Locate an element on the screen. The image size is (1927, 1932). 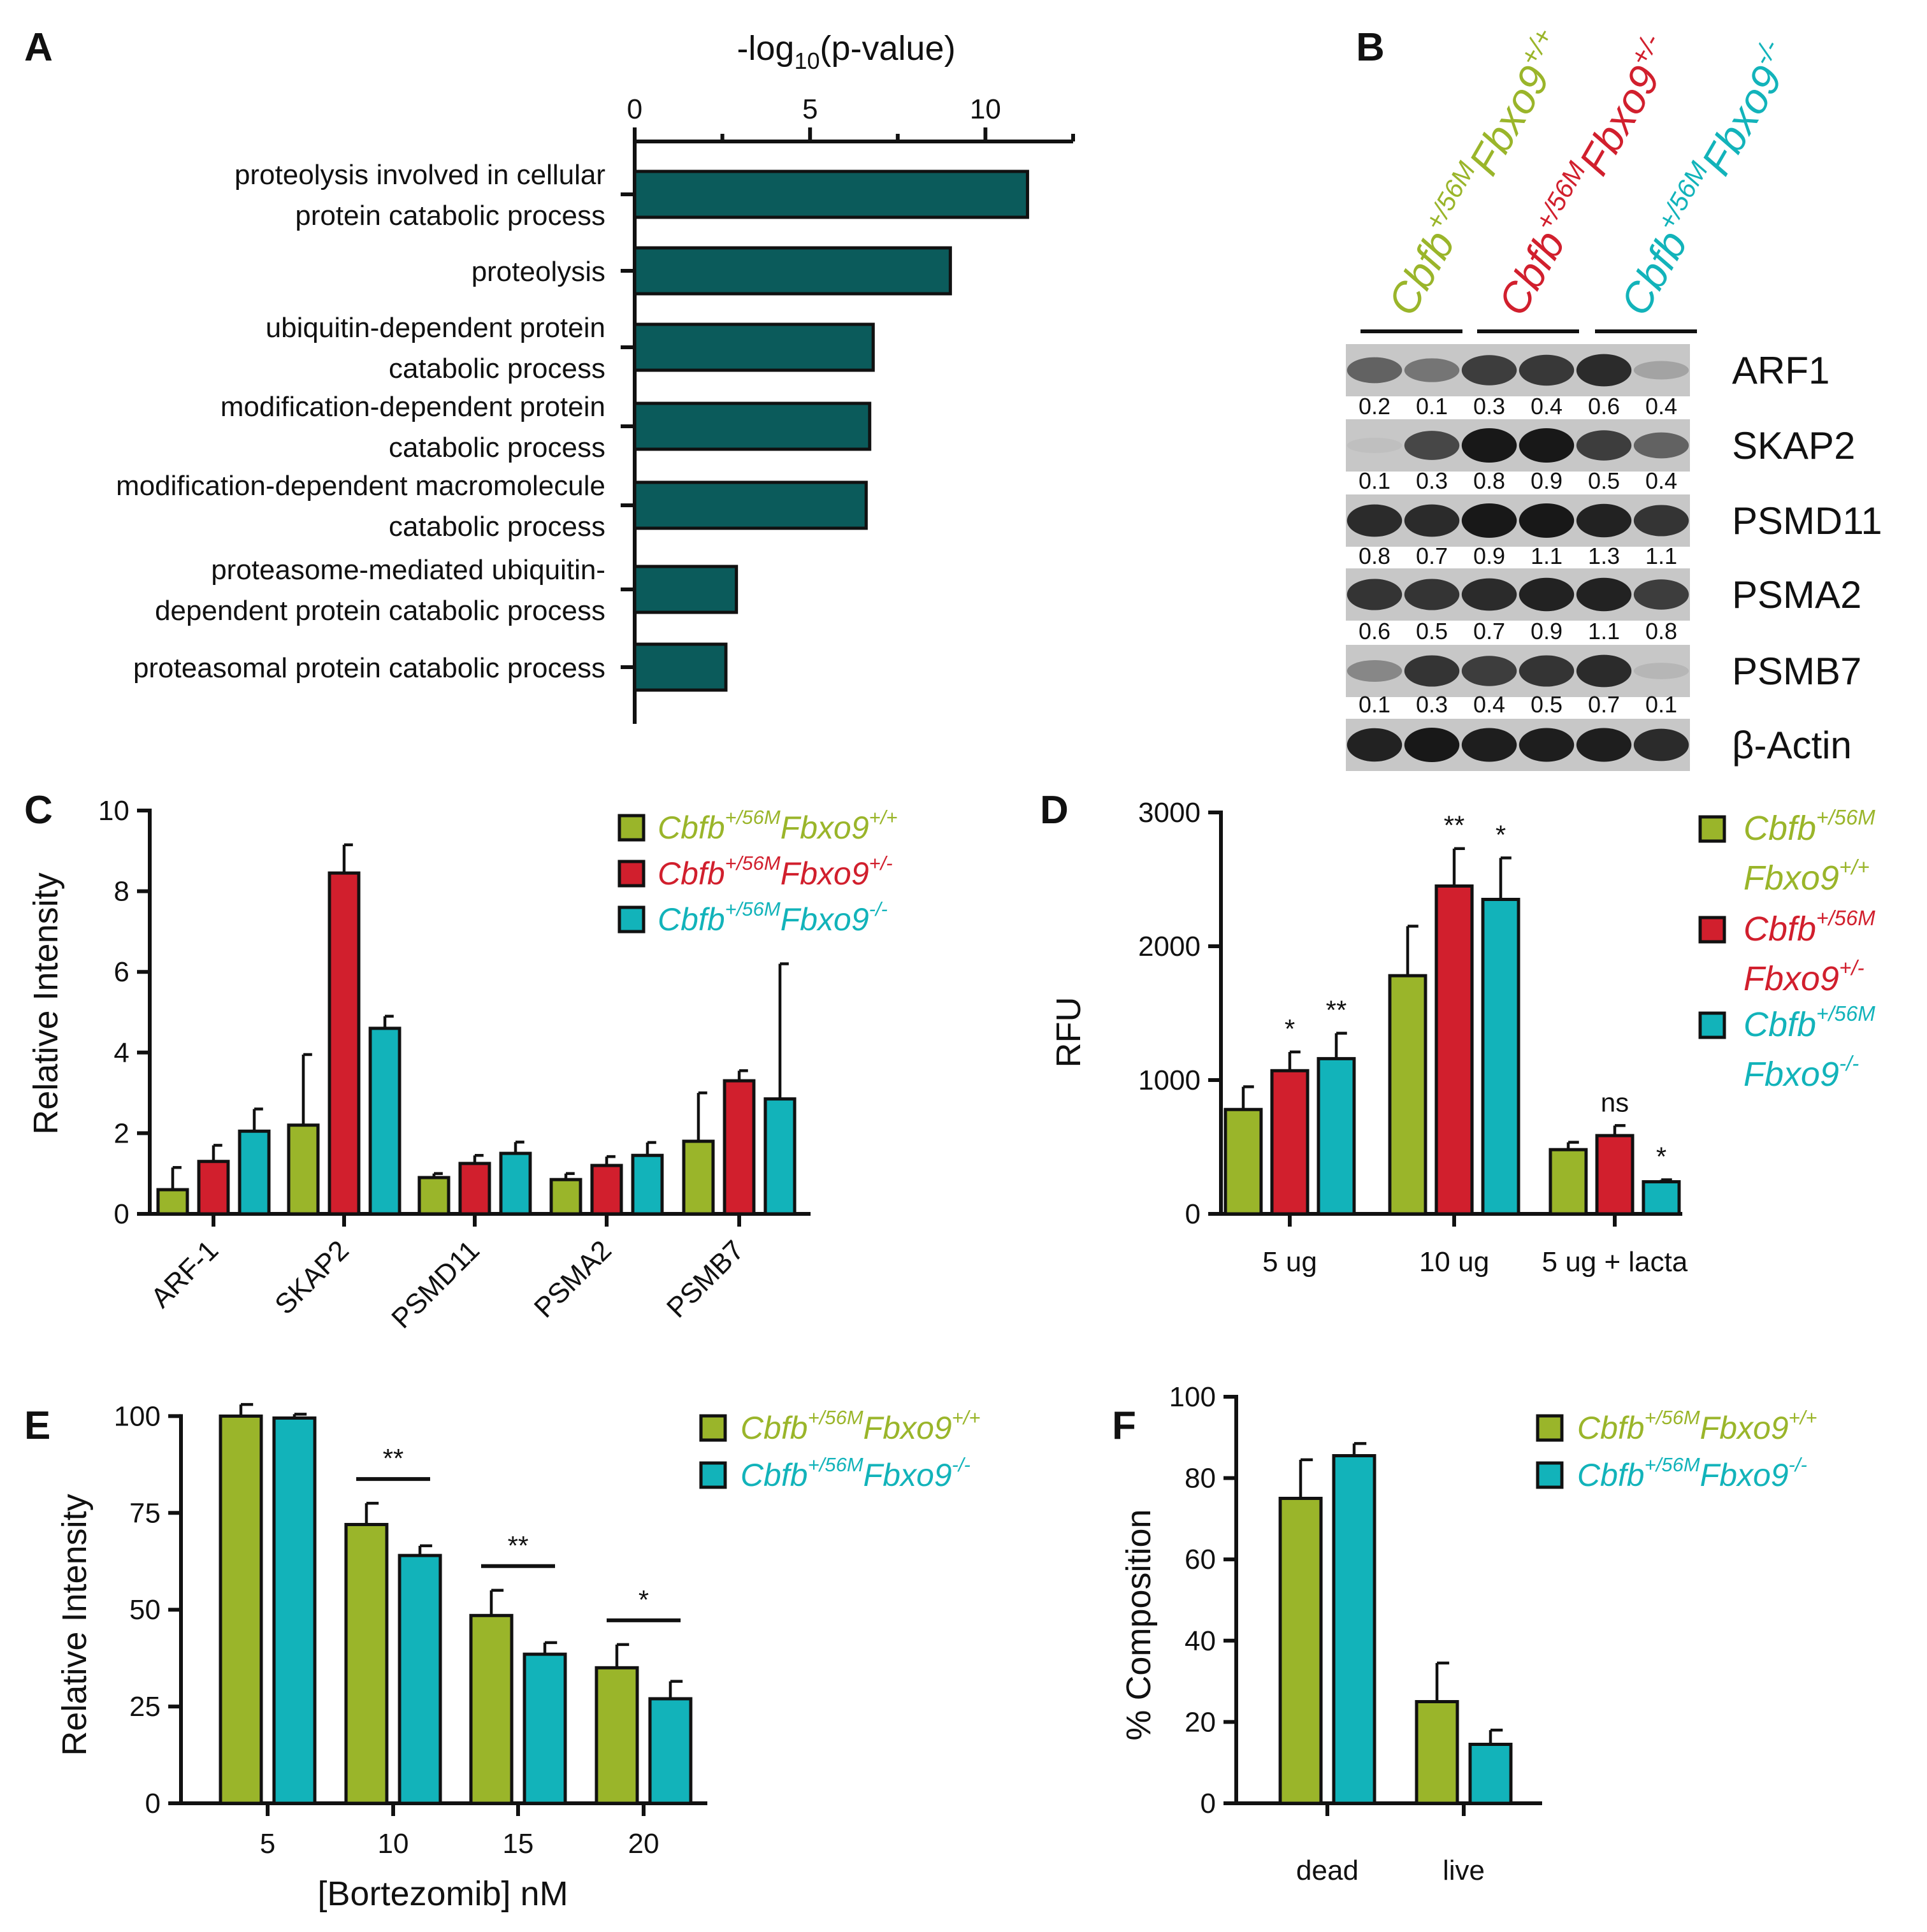
category-label: proteasome-mediated ubiquitin- is located at coordinates (408, 570).